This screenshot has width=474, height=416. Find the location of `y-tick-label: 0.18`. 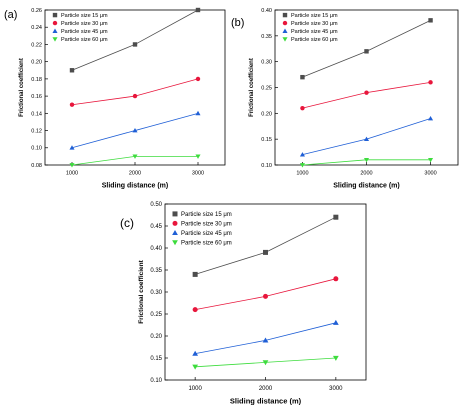

y-tick-label: 0.18 is located at coordinates (36, 80).